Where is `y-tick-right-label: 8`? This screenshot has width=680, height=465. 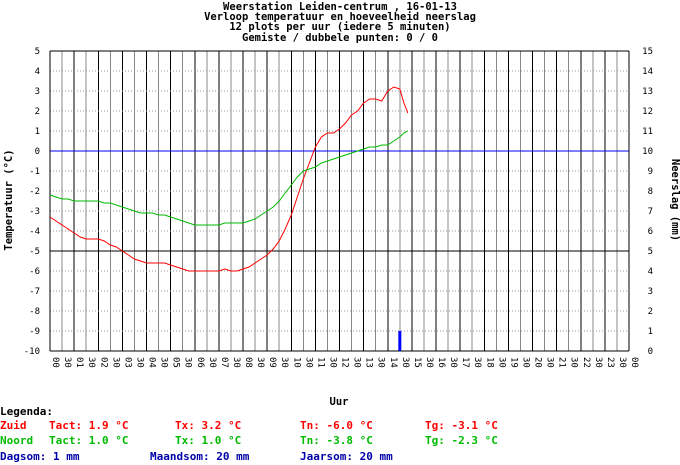 y-tick-right-label: 8 is located at coordinates (650, 192).